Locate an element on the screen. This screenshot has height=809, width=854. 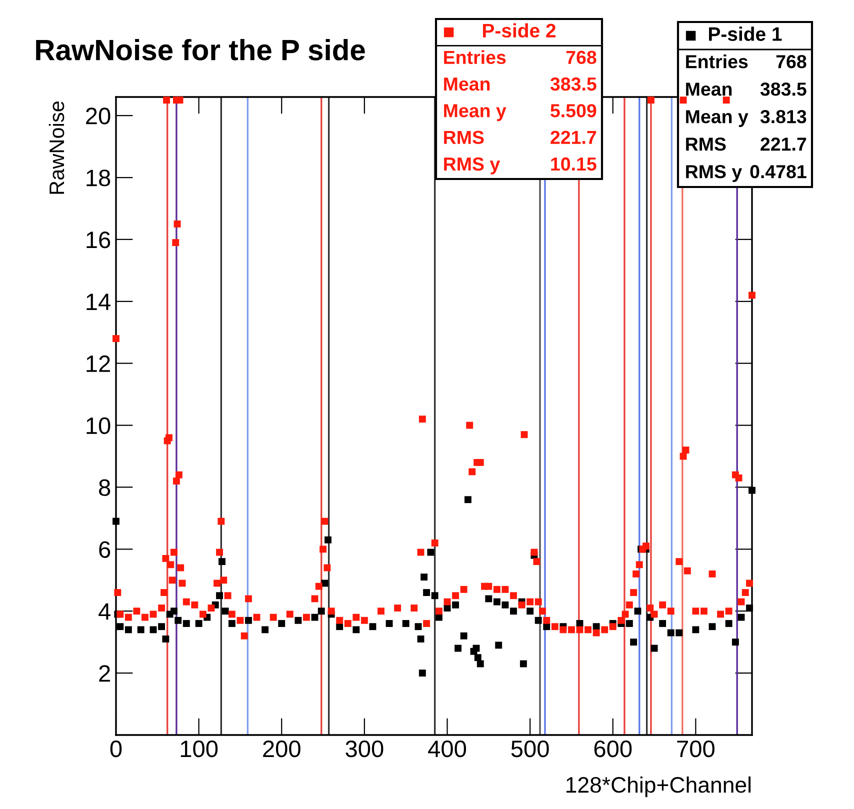
x-tick-label: 0 is located at coordinates (116, 749).